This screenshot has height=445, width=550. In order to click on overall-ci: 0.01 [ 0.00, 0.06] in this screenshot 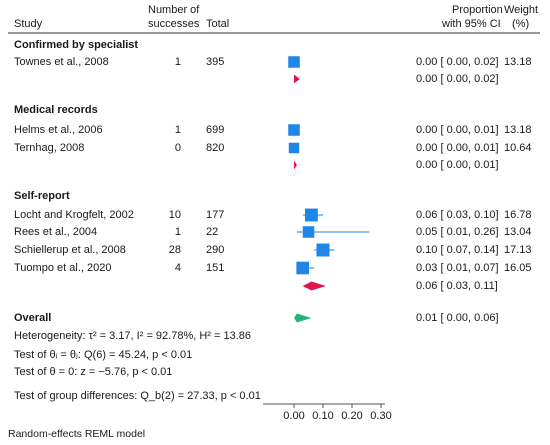, I will do `click(457, 318)`.